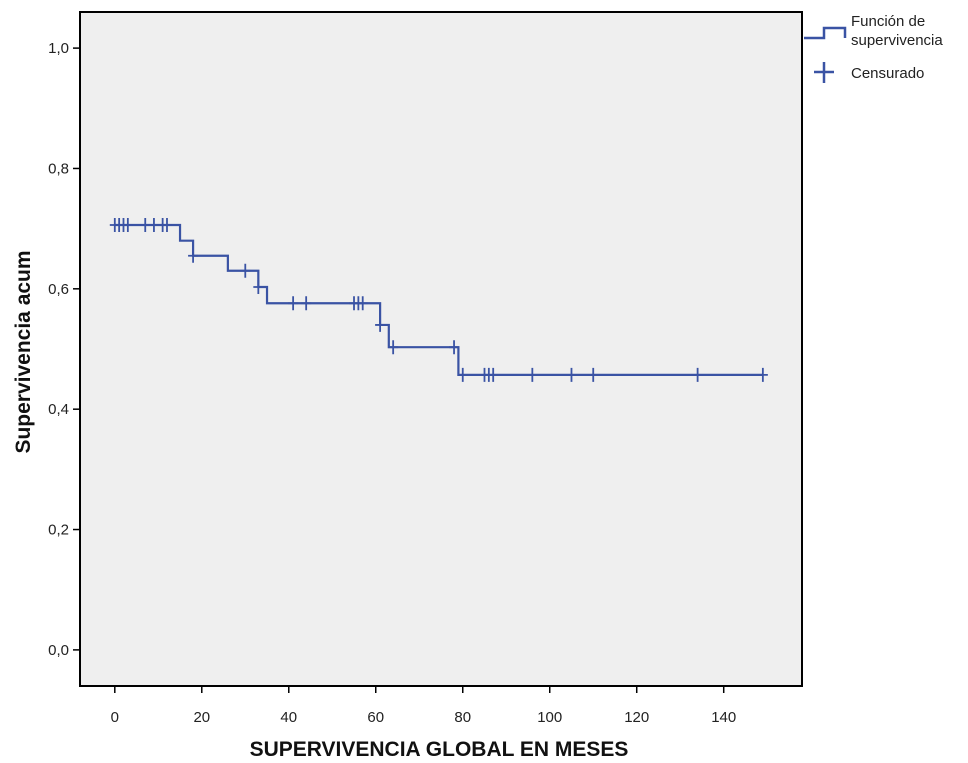 The width and height of the screenshot is (968, 763). Describe the element at coordinates (23, 351) in the screenshot. I see `y-axis-title: Supervivencia acum` at that location.